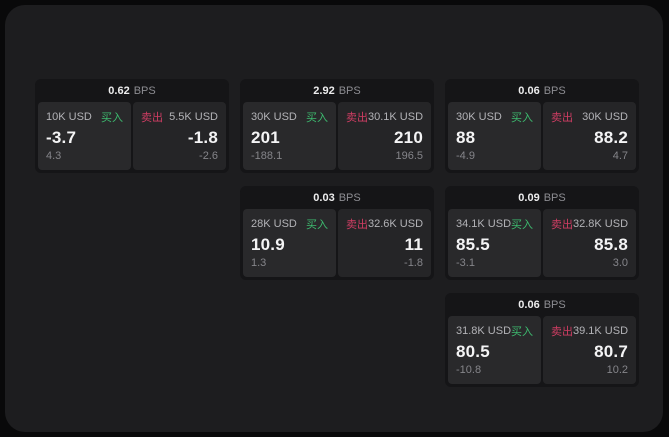 The width and height of the screenshot is (669, 437). I want to click on card-header: 0.09 BPS, so click(542, 197).